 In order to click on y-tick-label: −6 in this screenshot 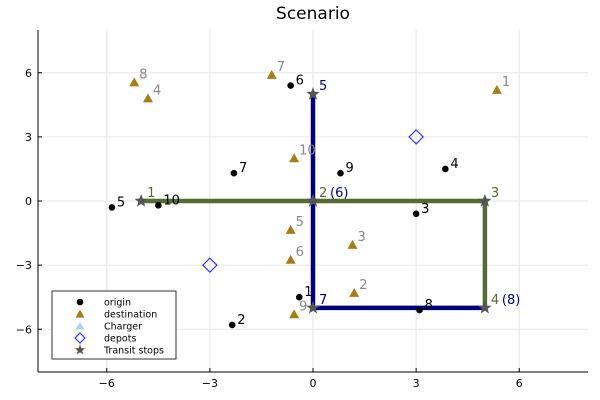, I will do `click(24, 329)`.